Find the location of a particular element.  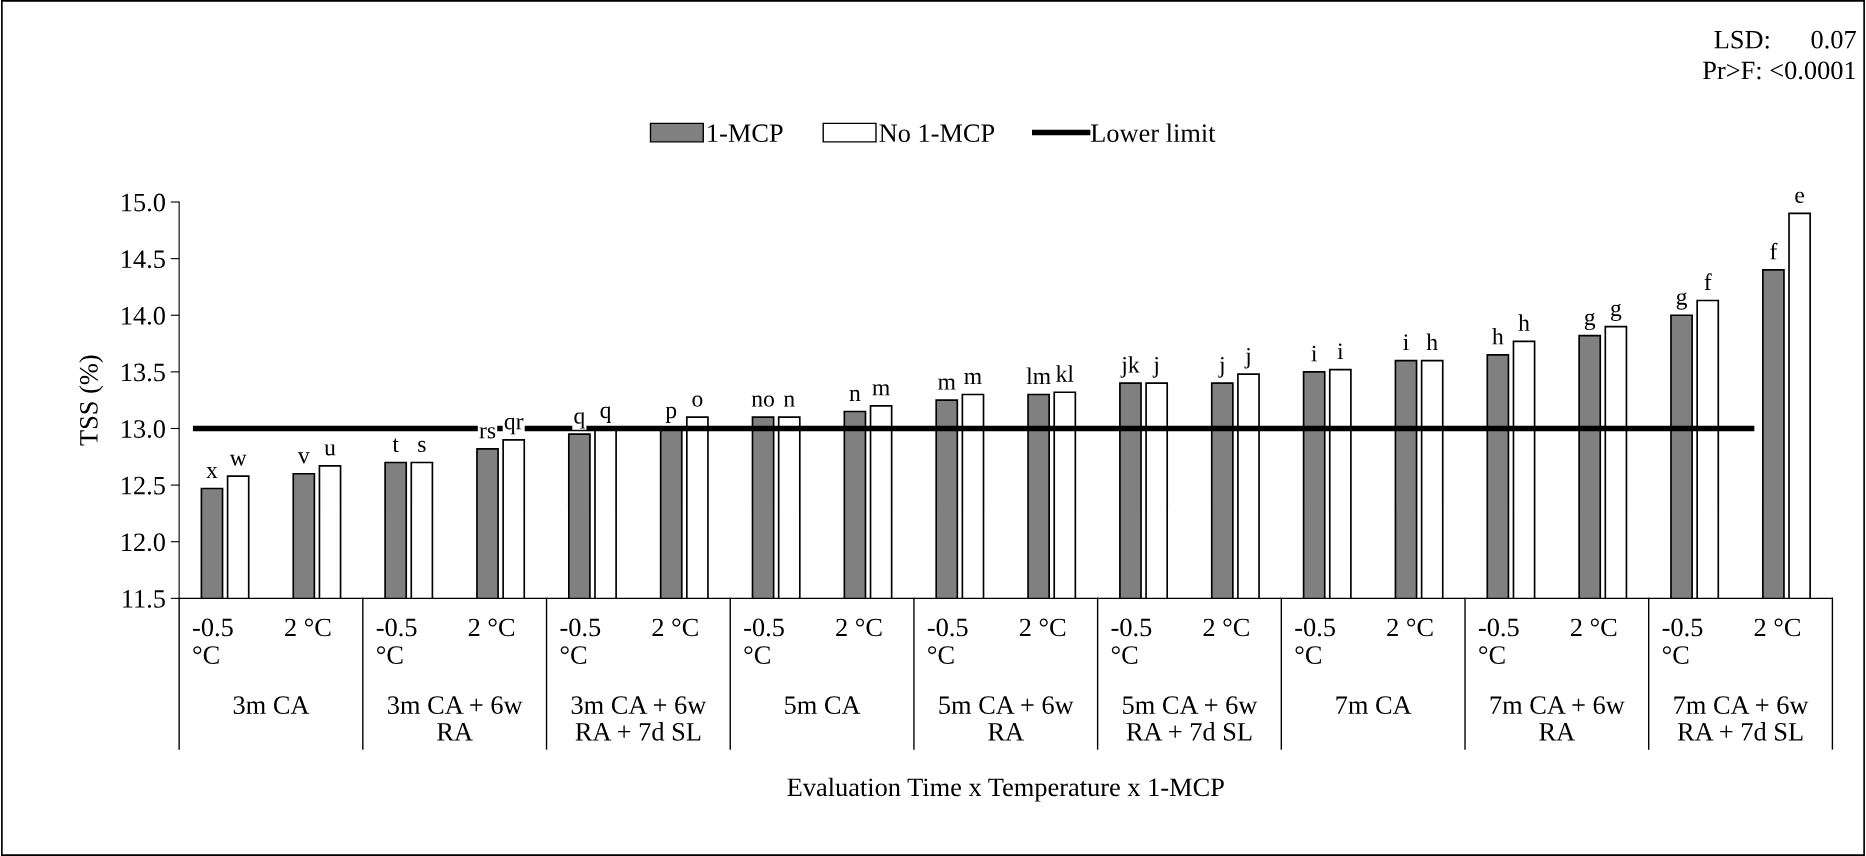

y-tick-label: 12.5 is located at coordinates (143, 485).